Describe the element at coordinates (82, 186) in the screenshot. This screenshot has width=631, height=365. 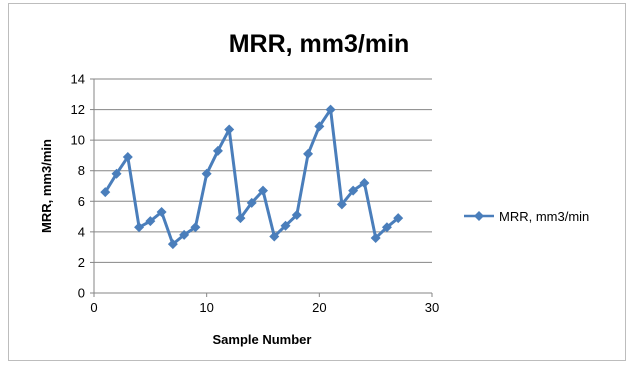
I see `y-tick-labels: 0 2 4 6 8 10 12 14` at that location.